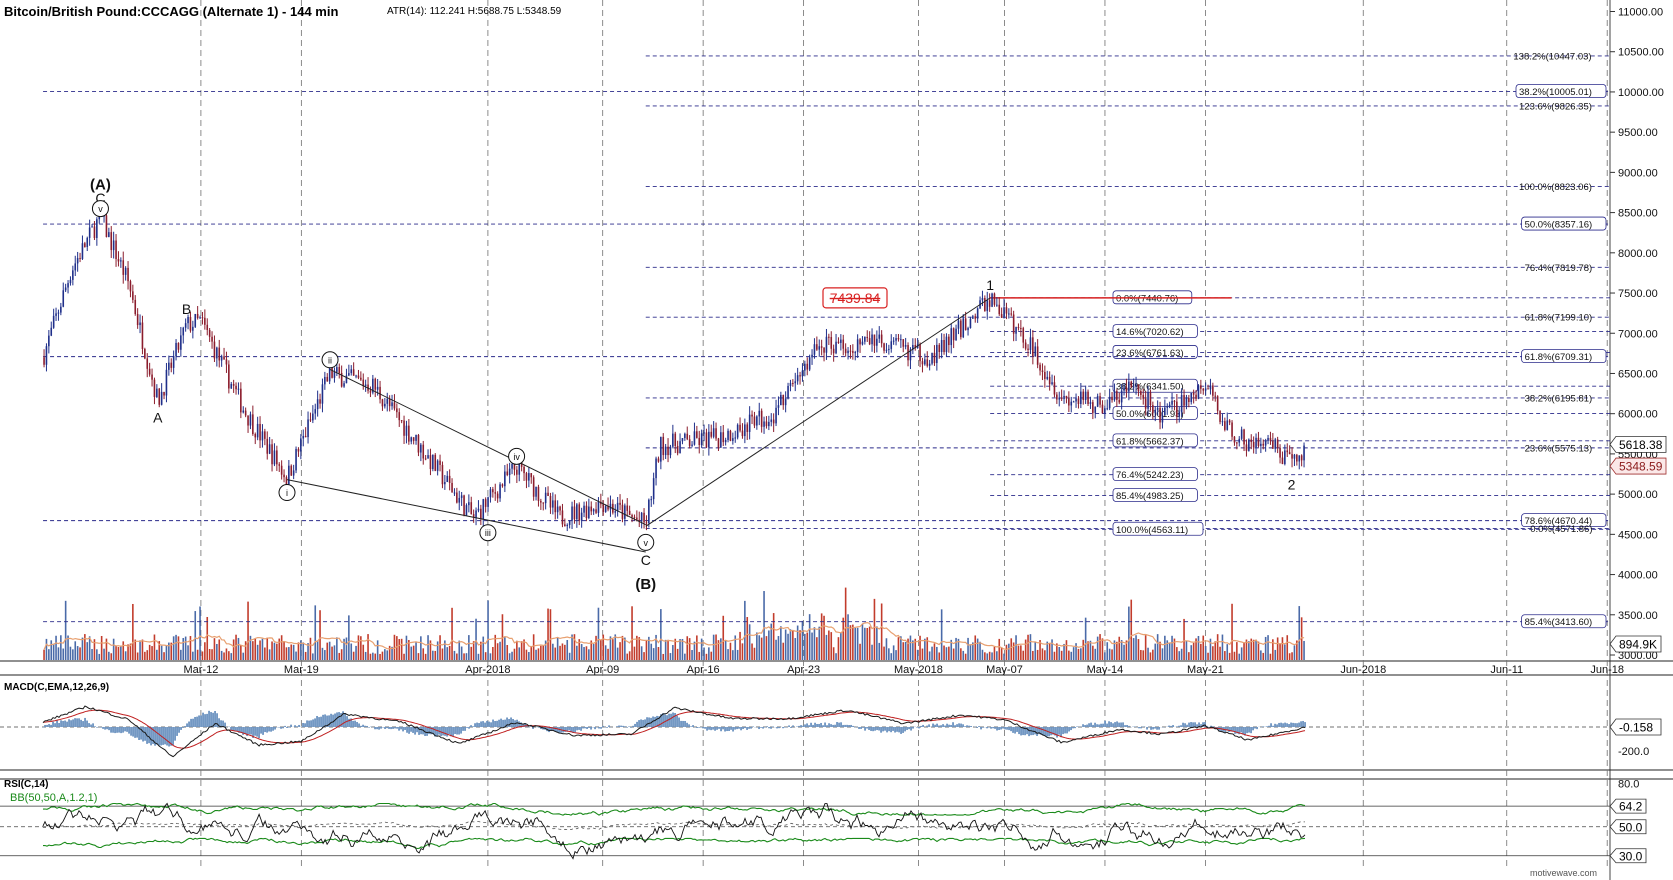  What do you see at coordinates (1628, 784) in the screenshot?
I see `rsi-axis-label: 80.0` at bounding box center [1628, 784].